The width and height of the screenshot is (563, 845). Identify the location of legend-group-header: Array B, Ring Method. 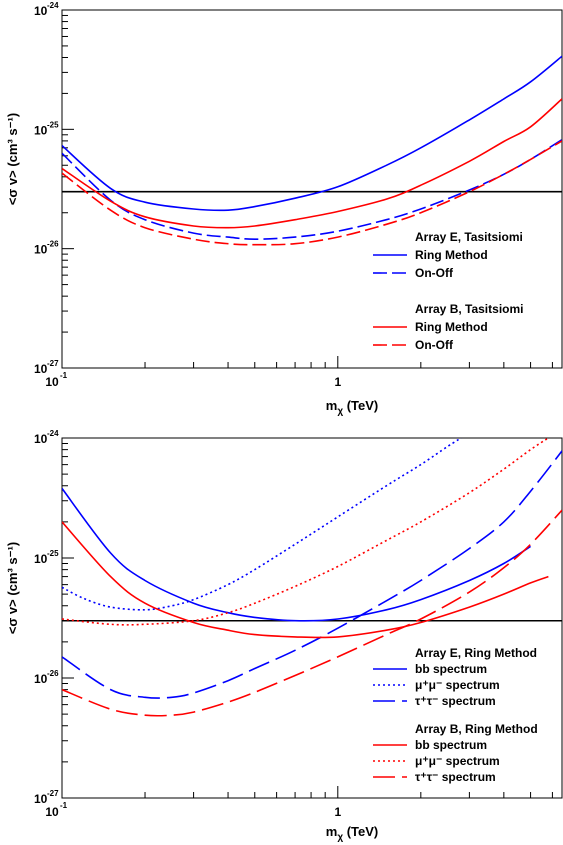
(476, 729).